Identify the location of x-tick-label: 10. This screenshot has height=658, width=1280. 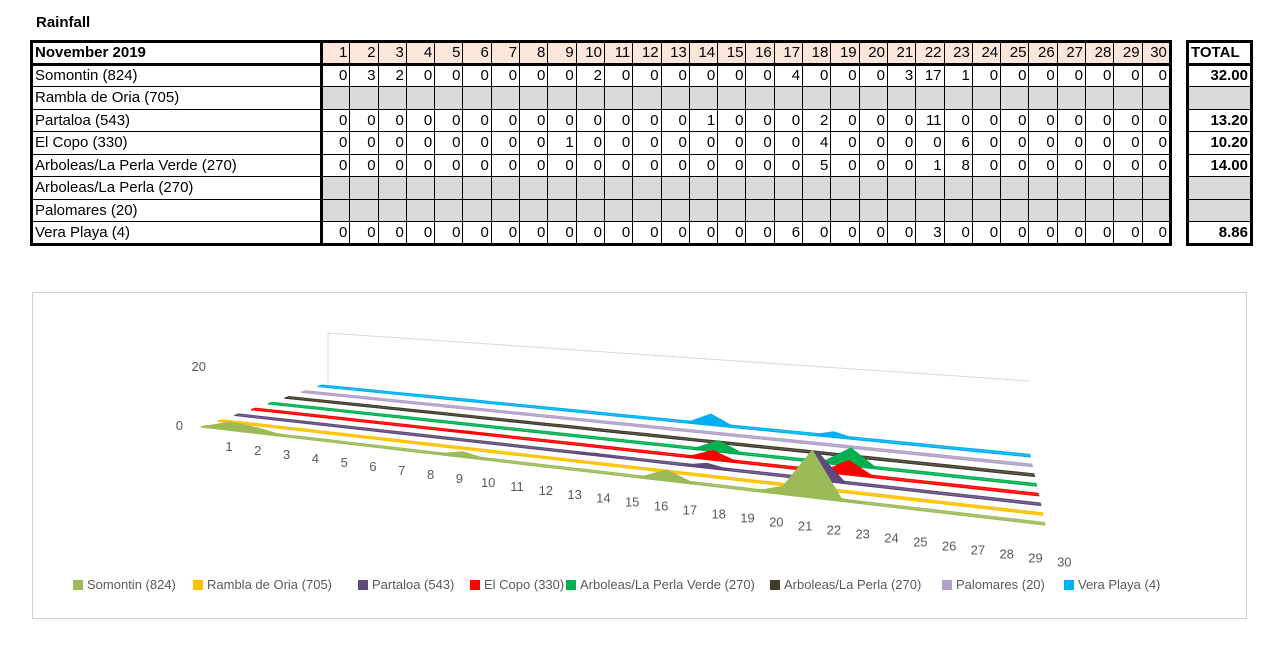
(488, 482).